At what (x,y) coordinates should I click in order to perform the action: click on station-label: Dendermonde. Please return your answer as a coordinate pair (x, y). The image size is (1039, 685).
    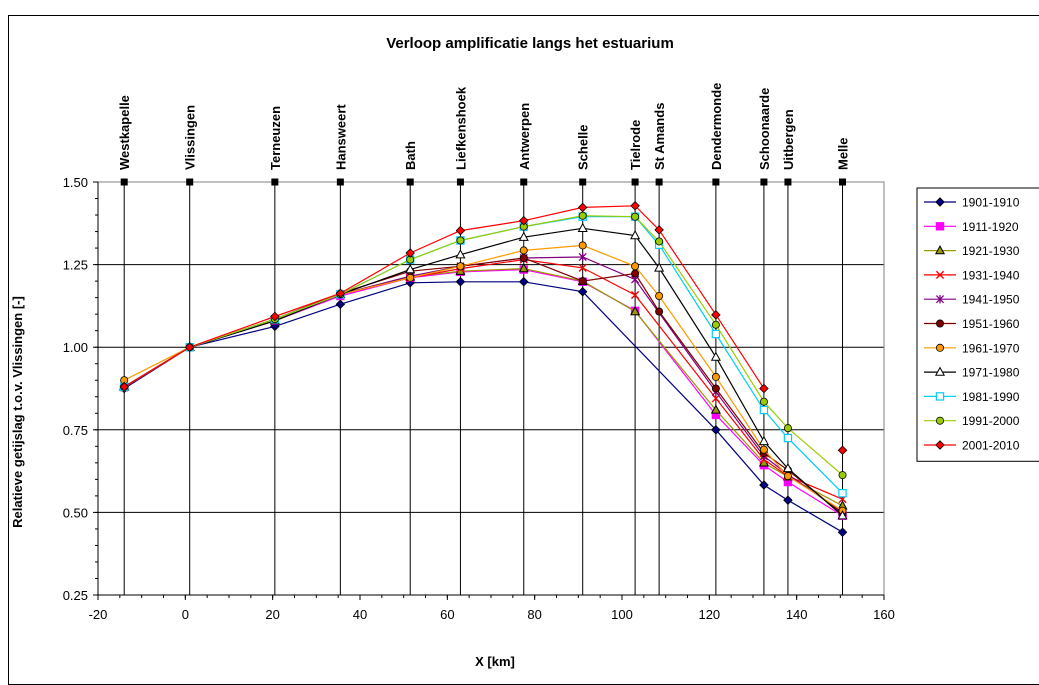
    Looking at the image, I should click on (716, 126).